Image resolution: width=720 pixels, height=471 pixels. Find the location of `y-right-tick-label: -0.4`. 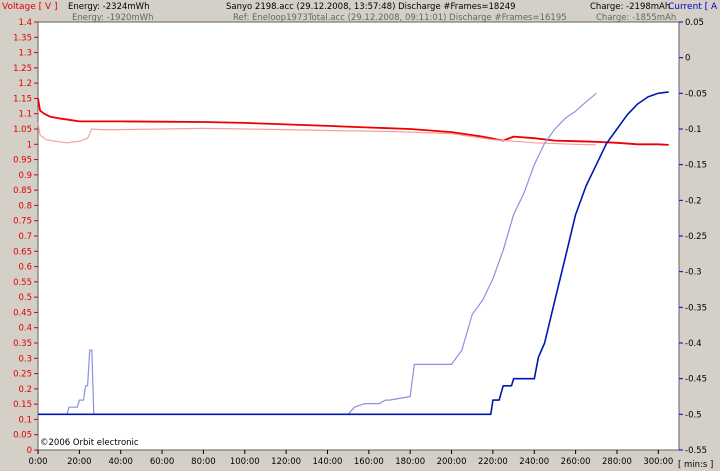

y-right-tick-label: -0.4 is located at coordinates (693, 344).